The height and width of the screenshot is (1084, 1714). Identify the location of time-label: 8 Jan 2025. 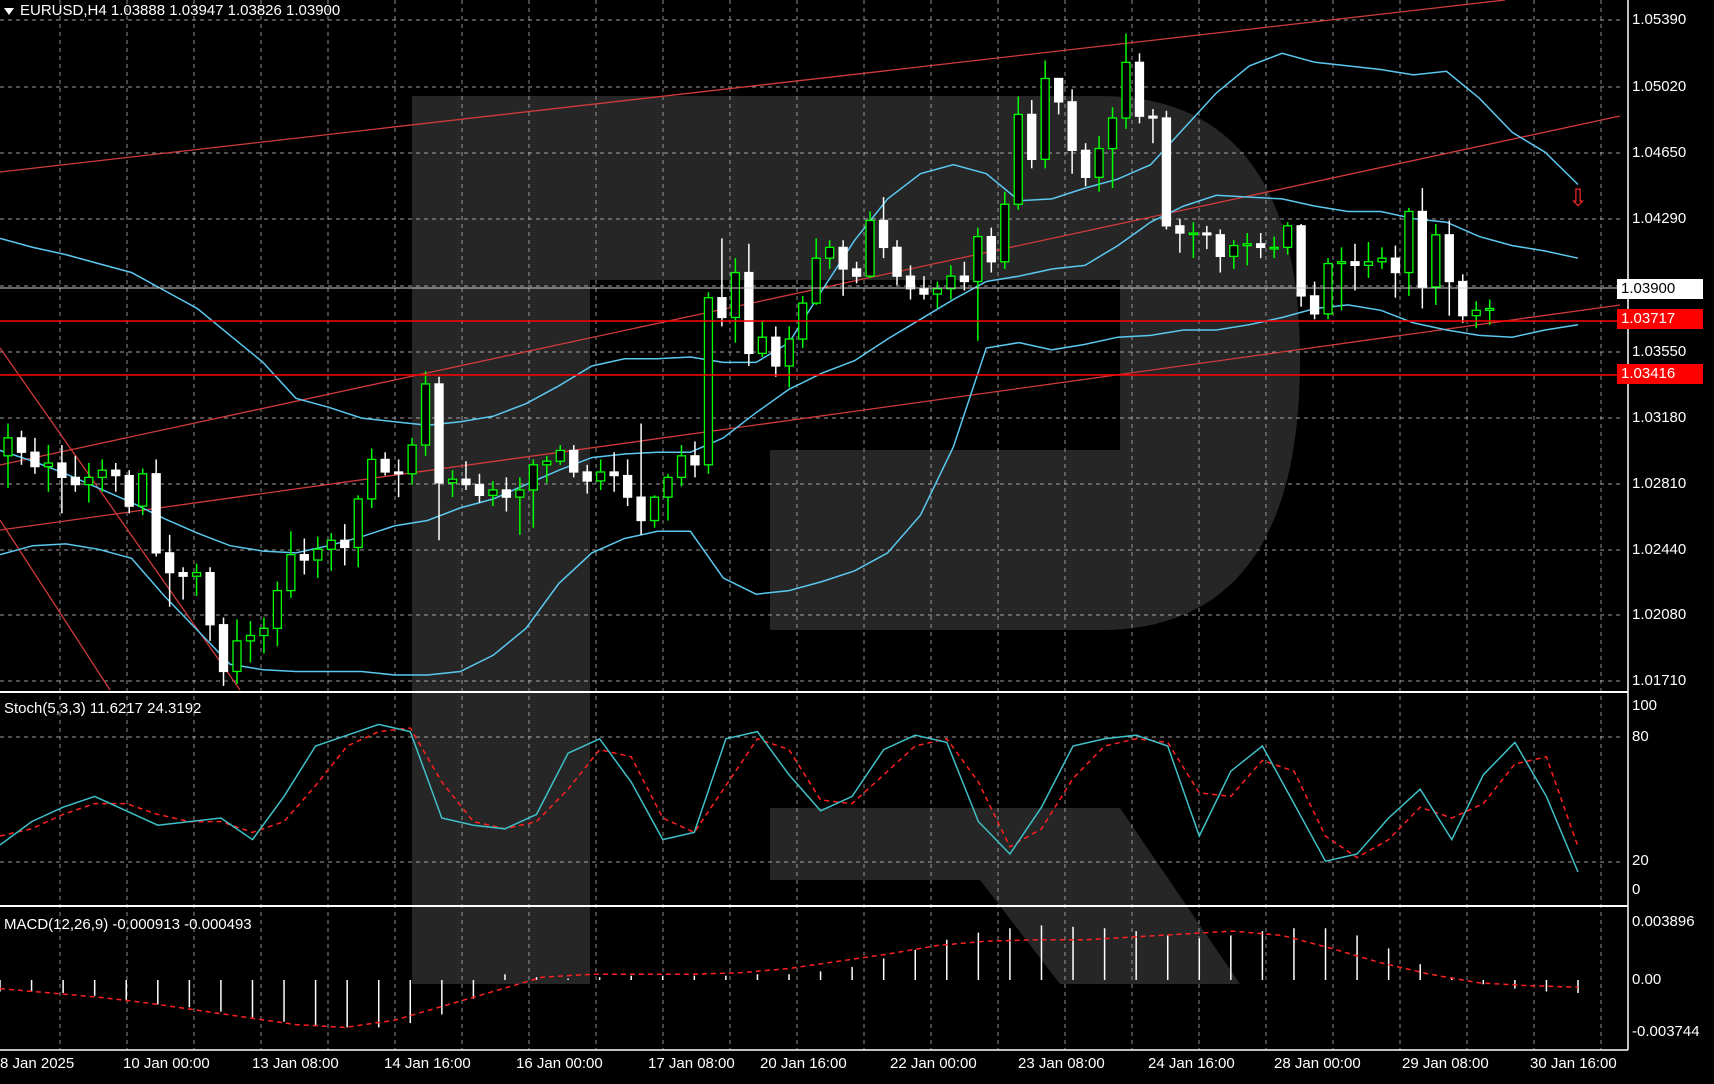
(37, 1063).